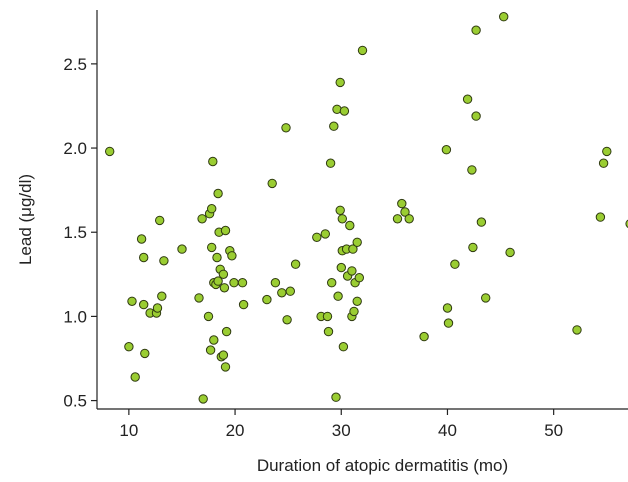  I want to click on y-tick-label: 2.5, so click(75, 64).